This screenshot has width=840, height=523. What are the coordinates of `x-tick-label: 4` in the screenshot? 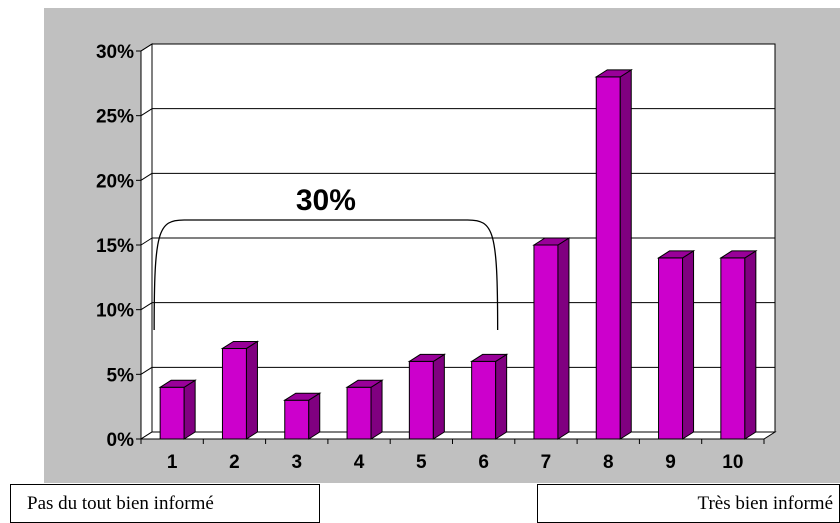 It's located at (359, 462).